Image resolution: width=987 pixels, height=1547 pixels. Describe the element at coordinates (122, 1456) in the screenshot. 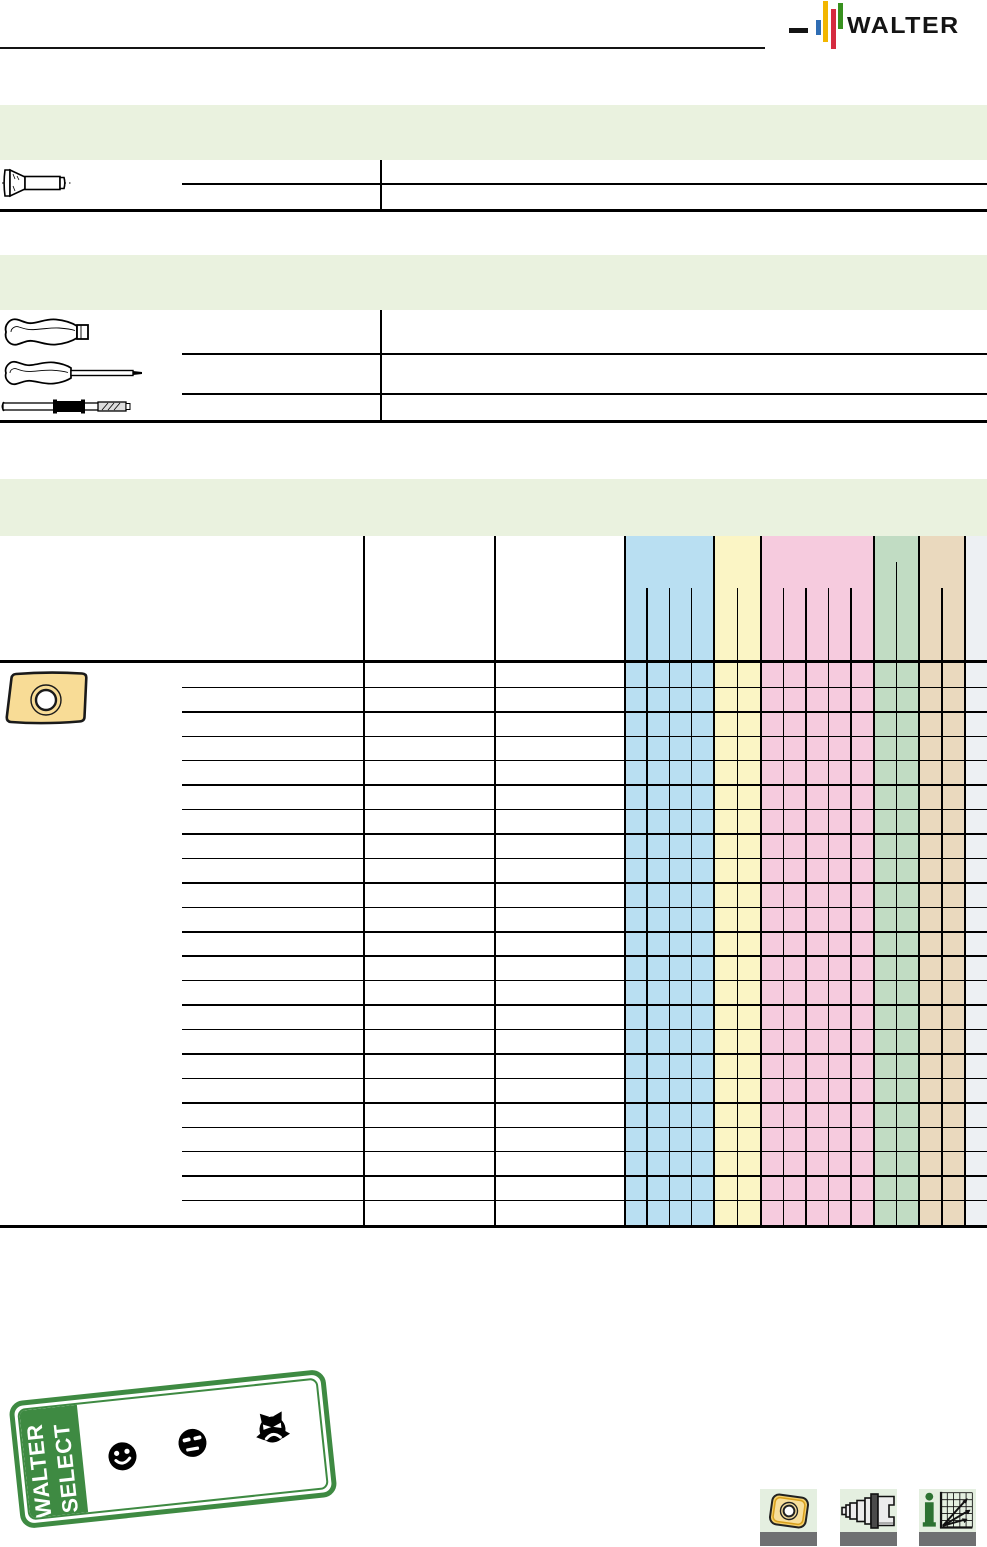

I see `happy-face-icon` at that location.